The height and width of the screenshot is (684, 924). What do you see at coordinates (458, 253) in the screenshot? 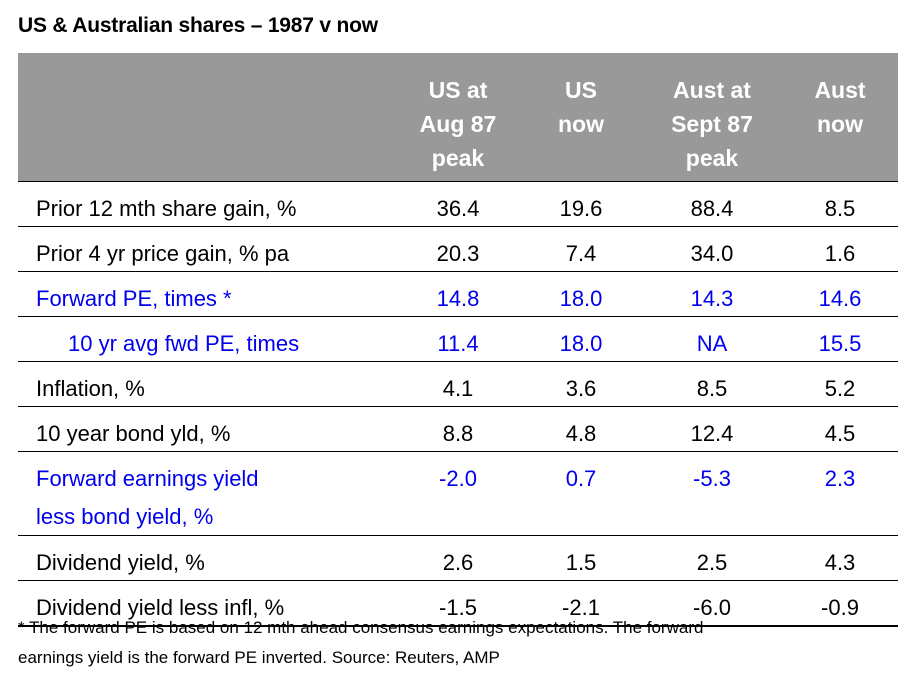
I see `table-cell: 20.3` at bounding box center [458, 253].